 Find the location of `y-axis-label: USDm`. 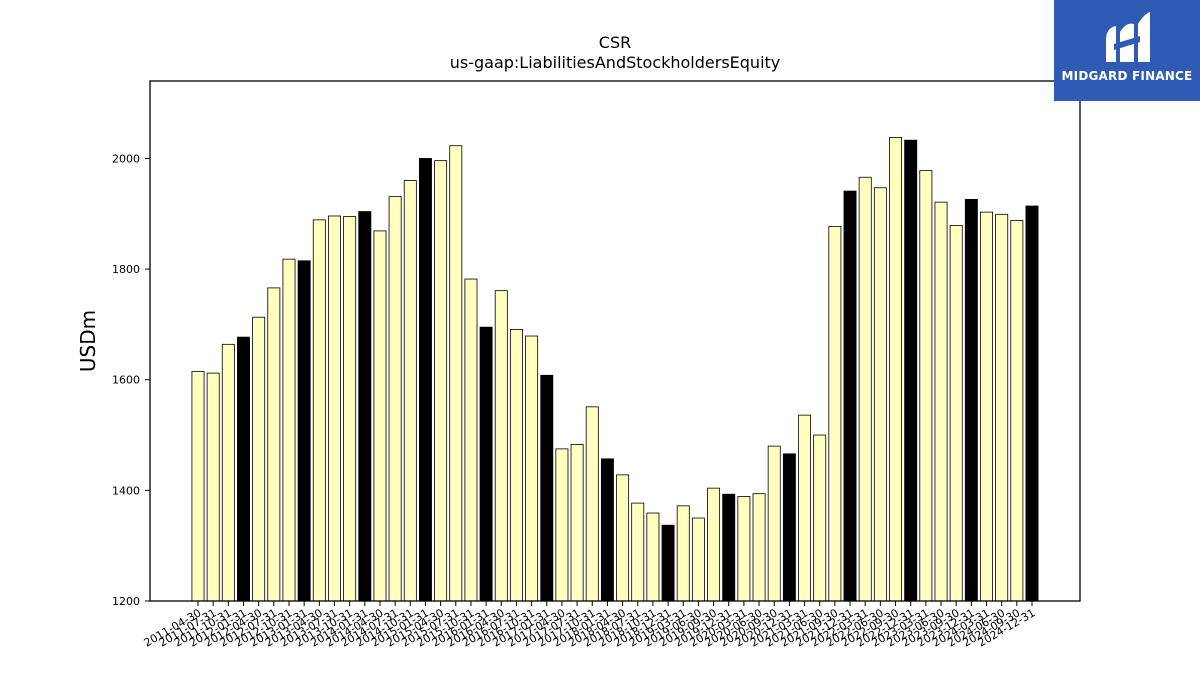

y-axis-label: USDm is located at coordinates (88, 341).